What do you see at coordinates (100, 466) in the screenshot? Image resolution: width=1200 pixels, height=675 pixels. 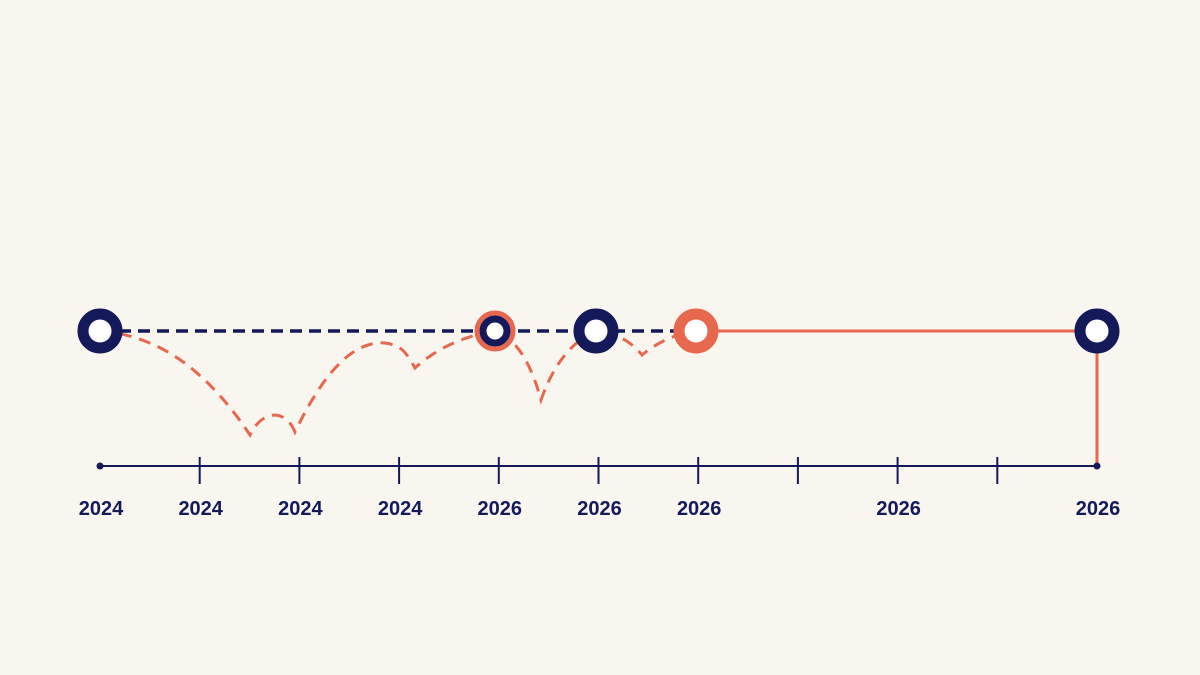 I see `axis-start-dot` at bounding box center [100, 466].